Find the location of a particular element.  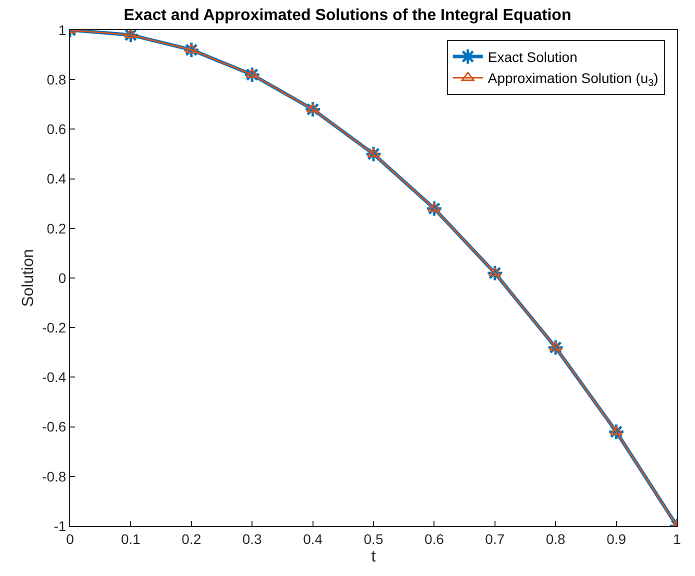

legend-label: Approximation Solution (u$_{3}$) is located at coordinates (573, 80).